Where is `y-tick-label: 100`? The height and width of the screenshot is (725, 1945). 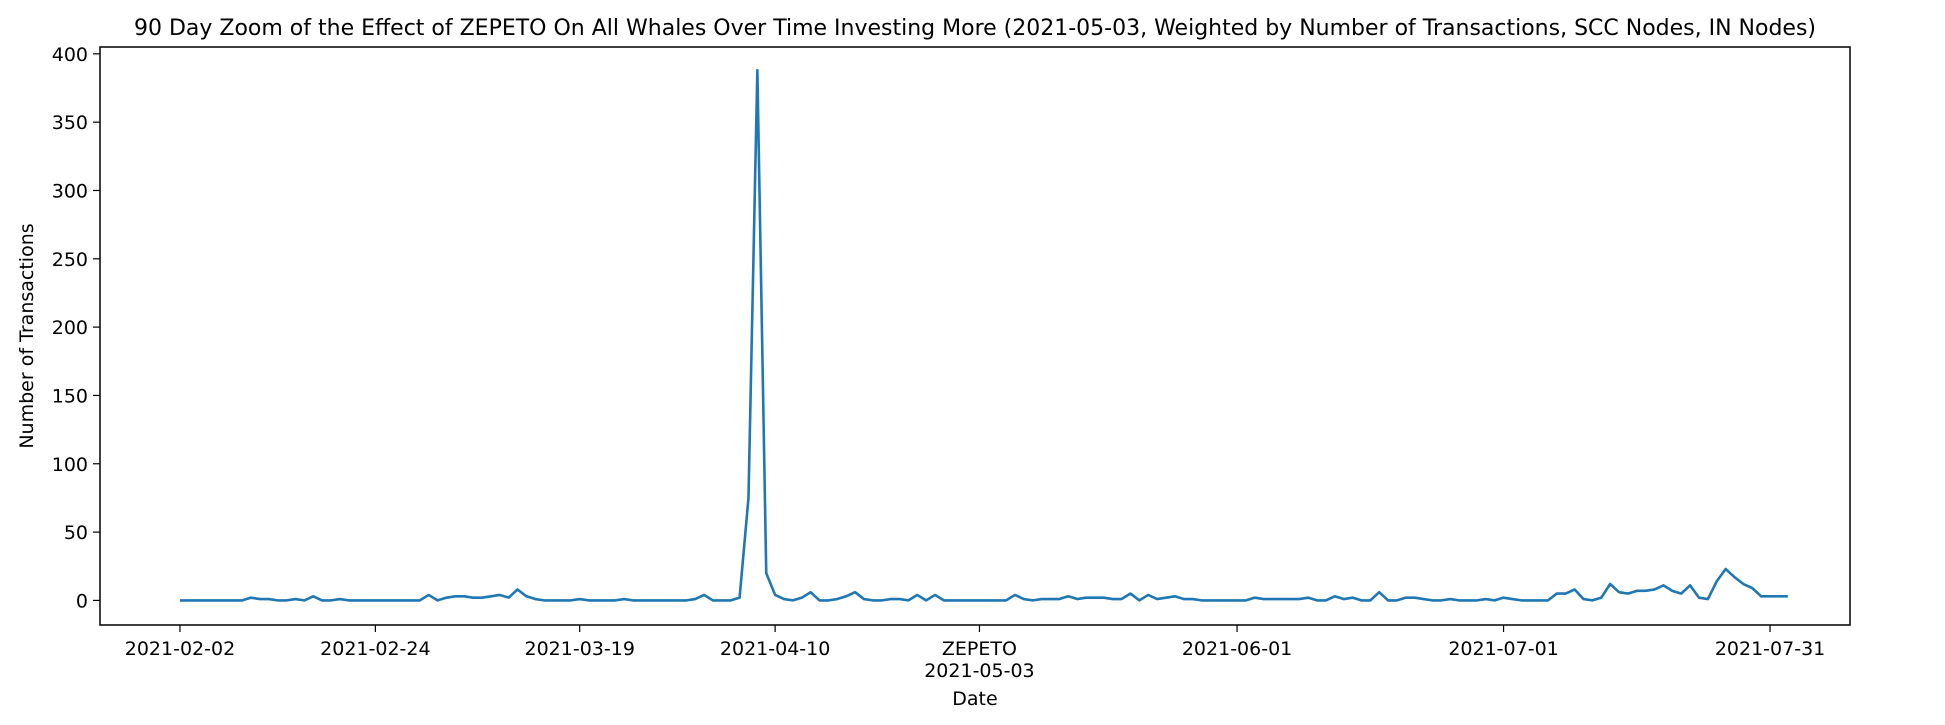 y-tick-label: 100 is located at coordinates (70, 465).